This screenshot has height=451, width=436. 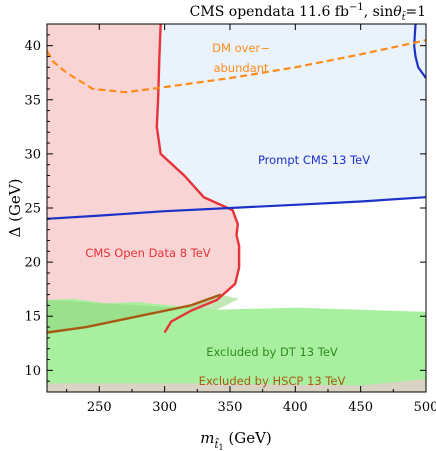 I want to click on prompt-cms-13tev-upper-boundary, so click(x=419, y=51).